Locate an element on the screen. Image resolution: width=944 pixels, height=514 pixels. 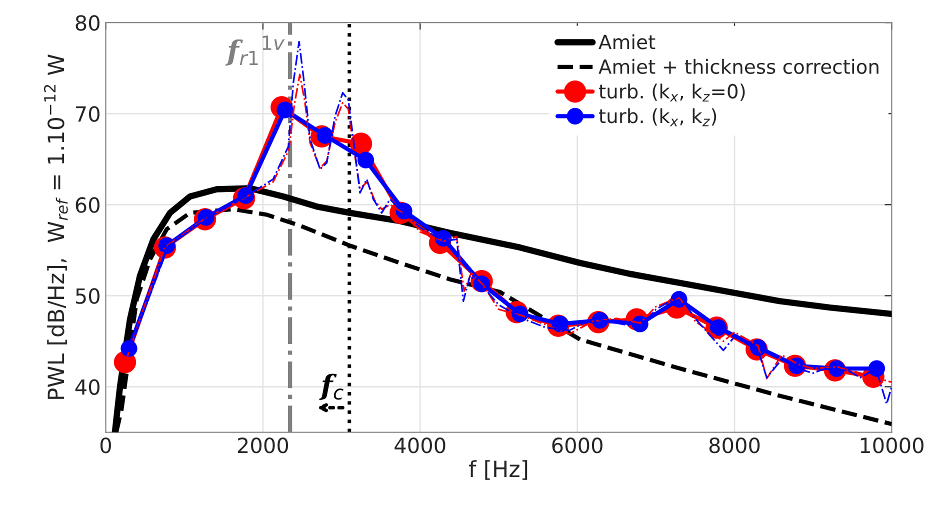
legend-label: turb. (k$_{x}$, k$_{z}$) is located at coordinates (657, 117).